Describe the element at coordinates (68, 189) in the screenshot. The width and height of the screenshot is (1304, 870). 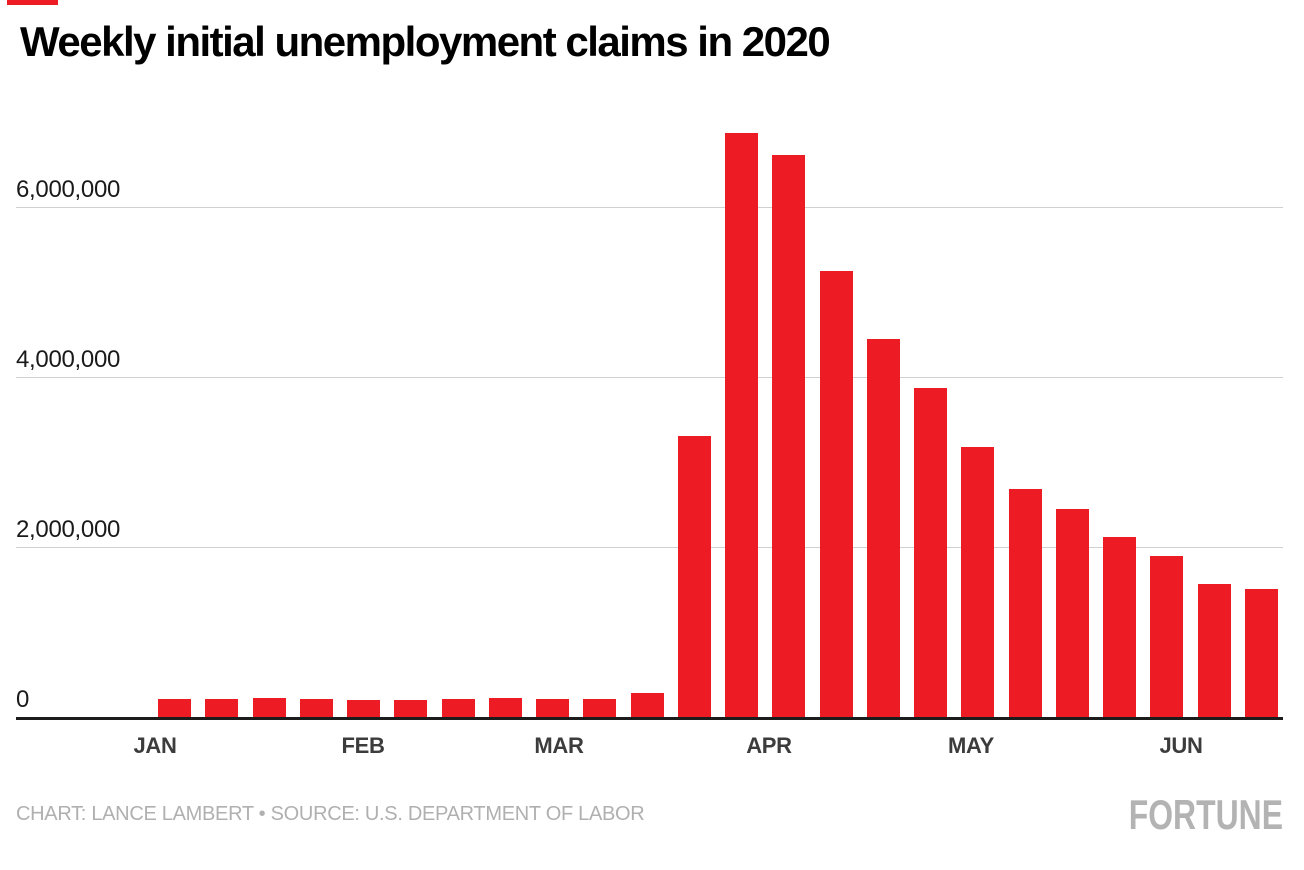
I see `y-axis-label-6000000: 6,000,000` at that location.